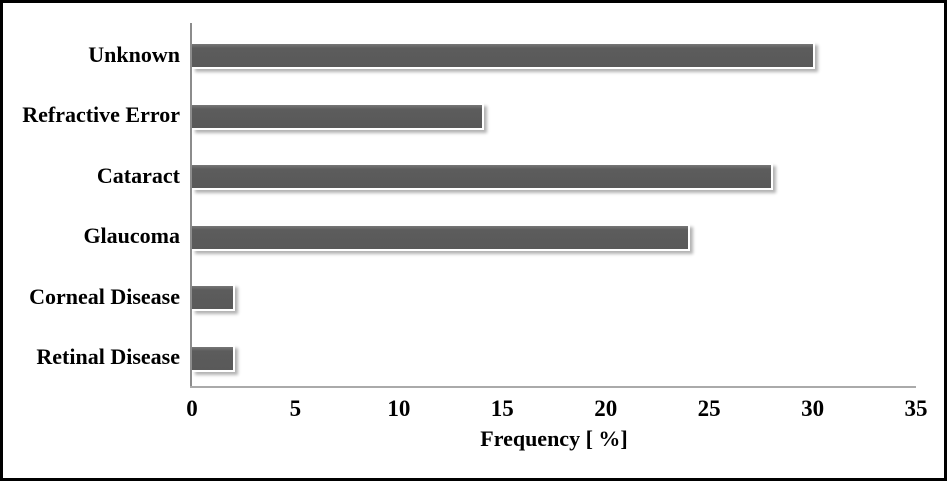  Describe the element at coordinates (295, 408) in the screenshot. I see `x-tick-5: 5` at that location.